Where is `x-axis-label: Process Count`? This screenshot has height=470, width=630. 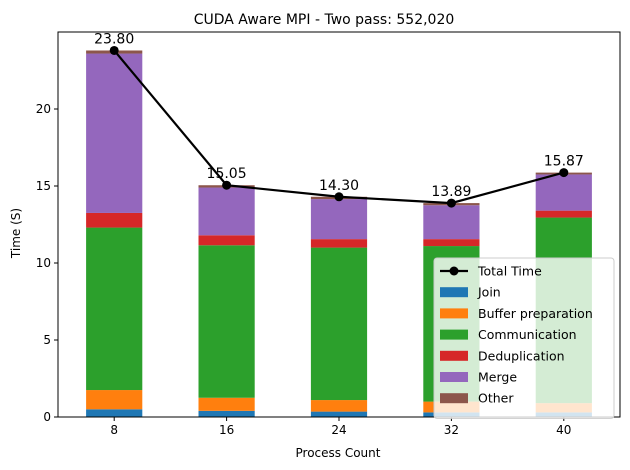
x-axis-label: Process Count is located at coordinates (338, 453).